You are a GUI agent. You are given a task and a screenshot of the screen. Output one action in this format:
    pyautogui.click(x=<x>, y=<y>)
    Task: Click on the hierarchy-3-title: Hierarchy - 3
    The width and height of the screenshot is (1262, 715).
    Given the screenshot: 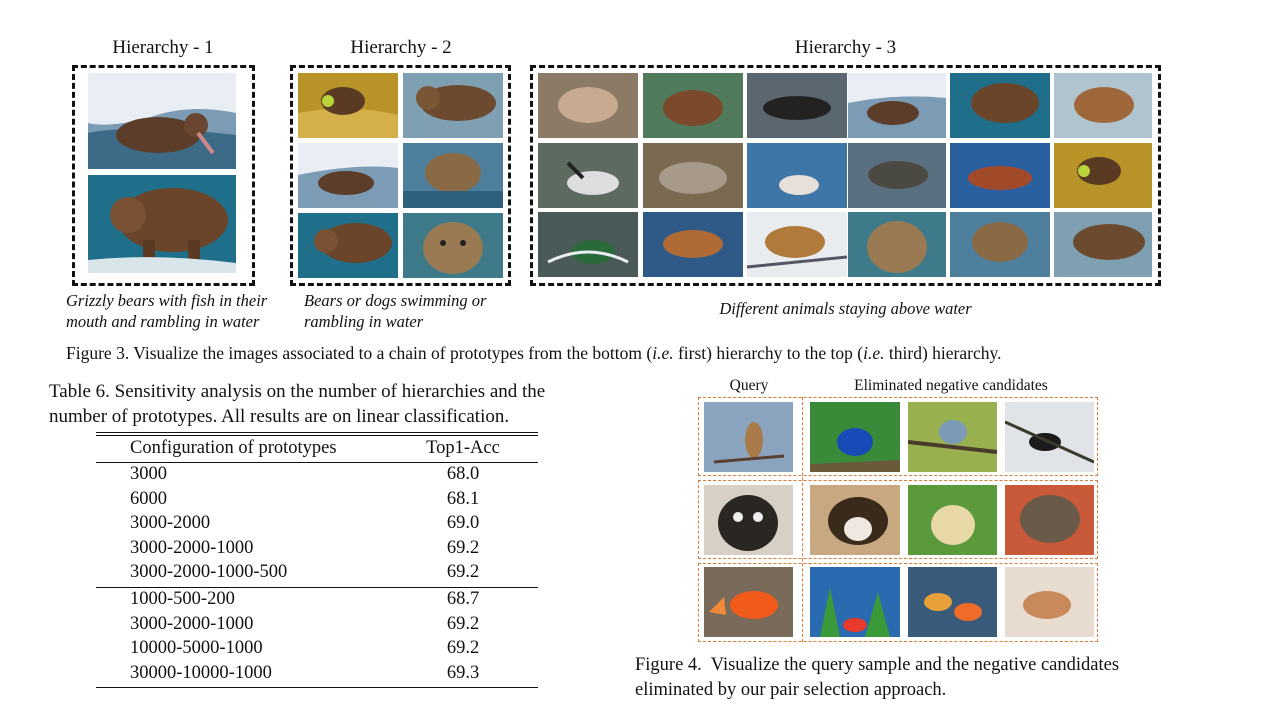 What is the action you would take?
    pyautogui.click(x=845, y=47)
    